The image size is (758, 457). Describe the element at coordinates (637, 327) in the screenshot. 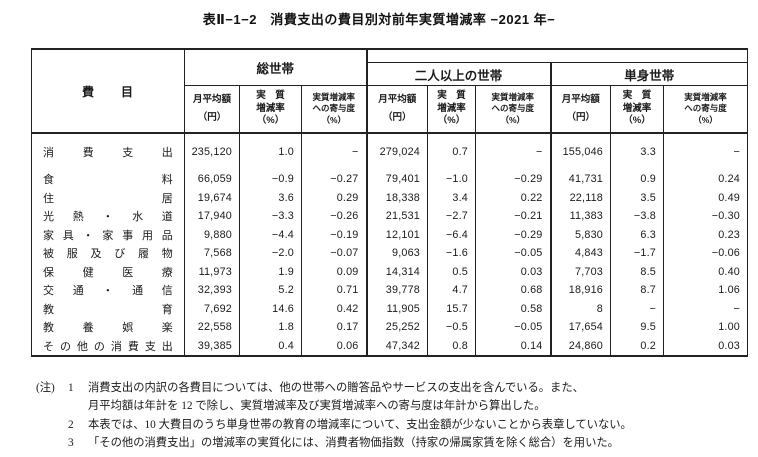

I see `cell: 9.5` at that location.